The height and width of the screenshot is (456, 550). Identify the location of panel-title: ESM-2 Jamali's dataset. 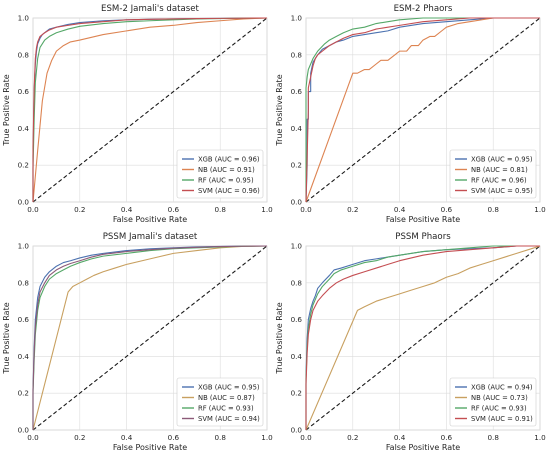
(150, 9).